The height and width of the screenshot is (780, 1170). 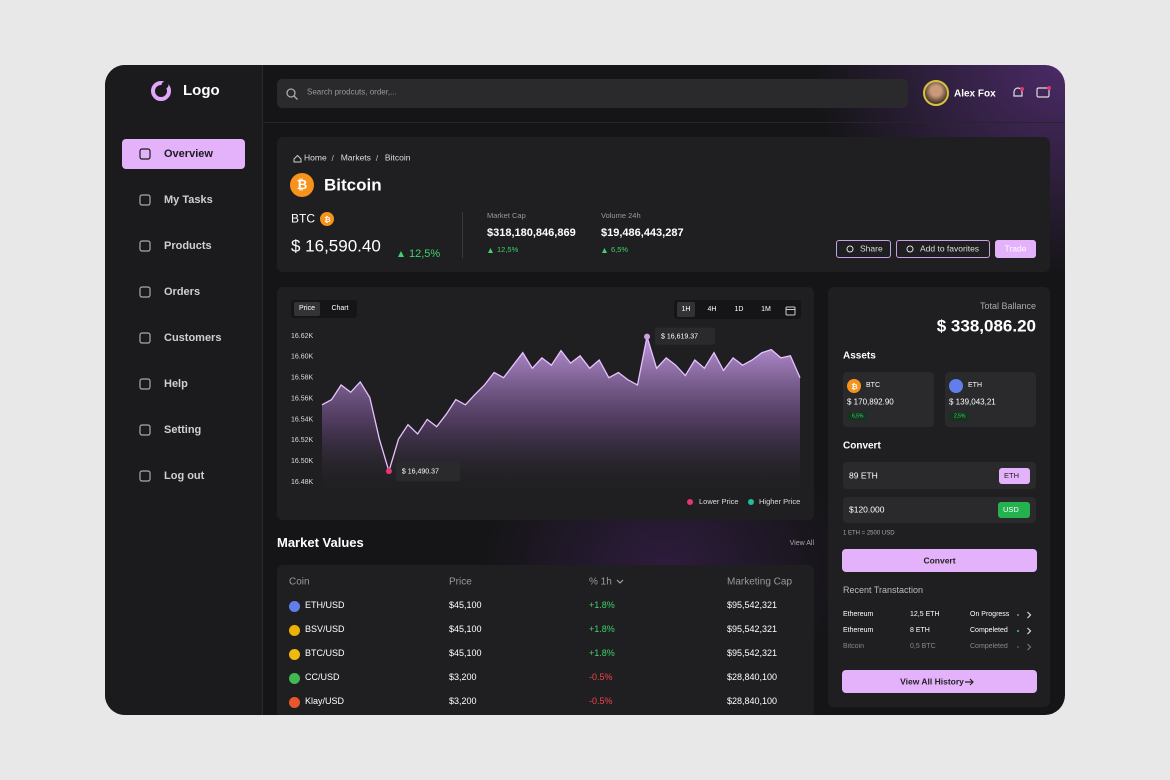 What do you see at coordinates (182, 291) in the screenshot?
I see `nav-item: Orders` at bounding box center [182, 291].